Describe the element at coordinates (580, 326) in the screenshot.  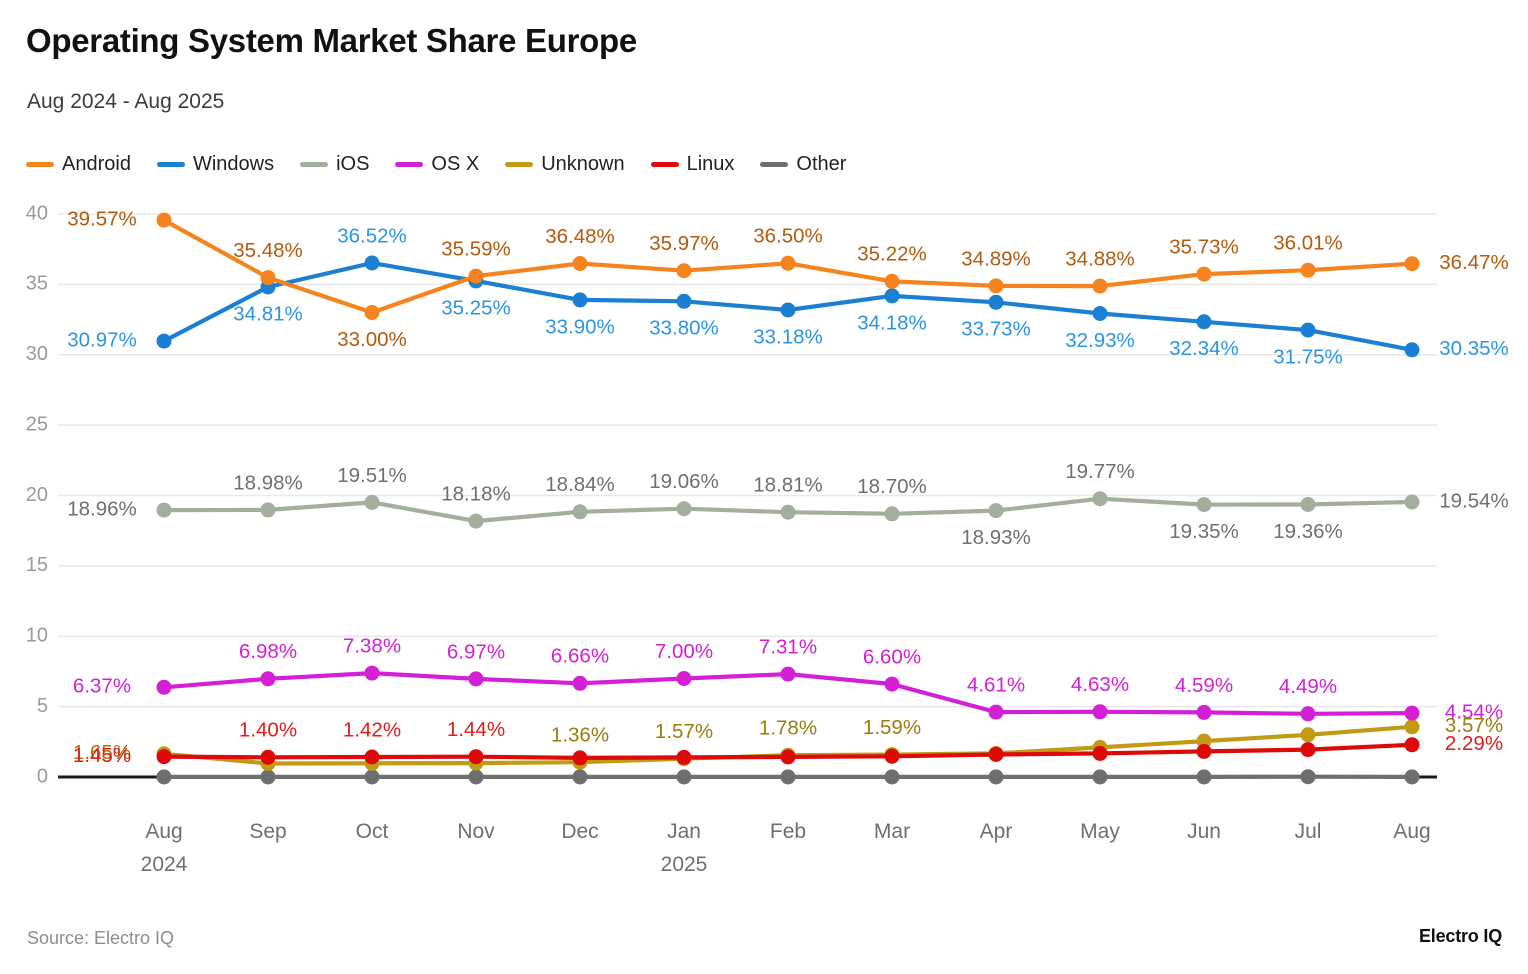
I see `data-point-label: 33.90%` at that location.